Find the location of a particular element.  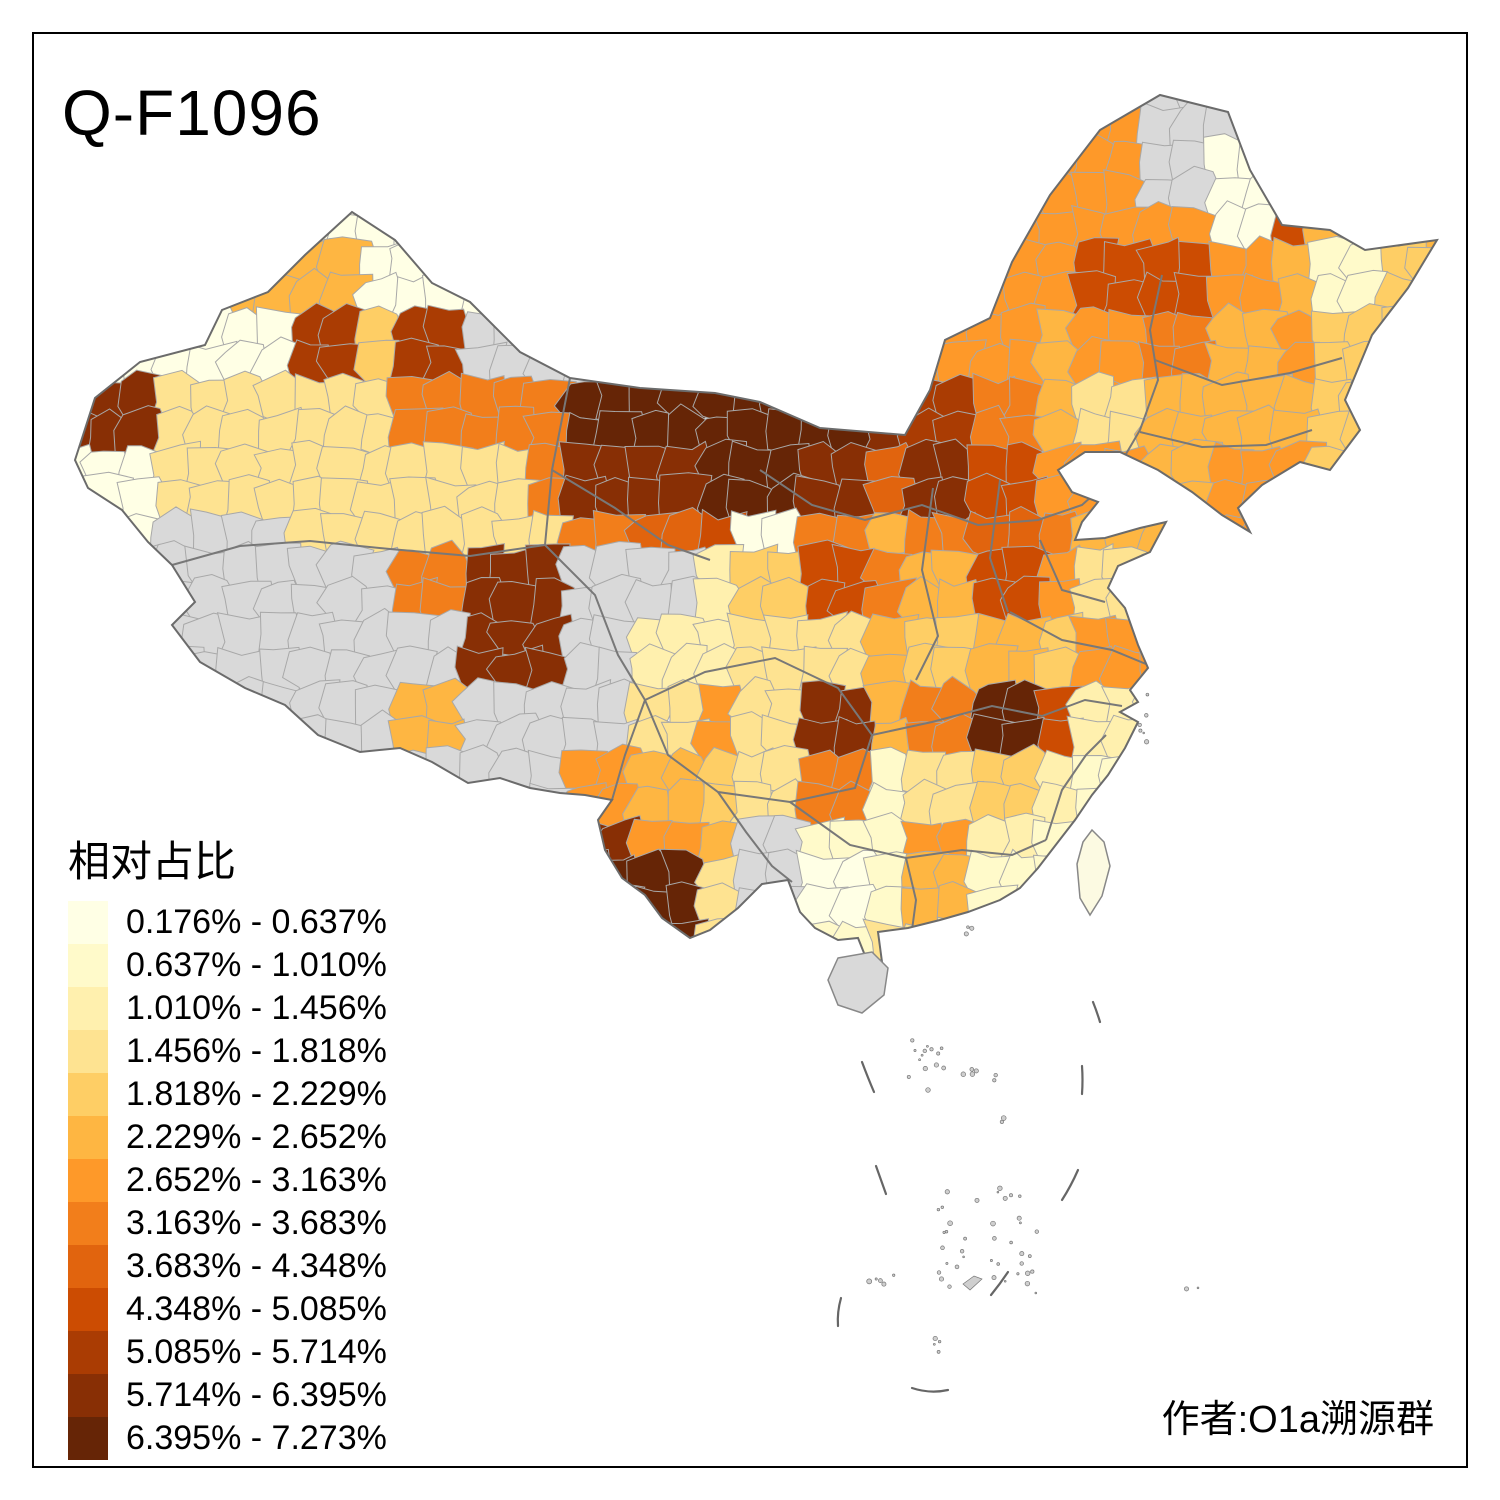

legend-item: 5.085% - 5.714% is located at coordinates (227, 1352).